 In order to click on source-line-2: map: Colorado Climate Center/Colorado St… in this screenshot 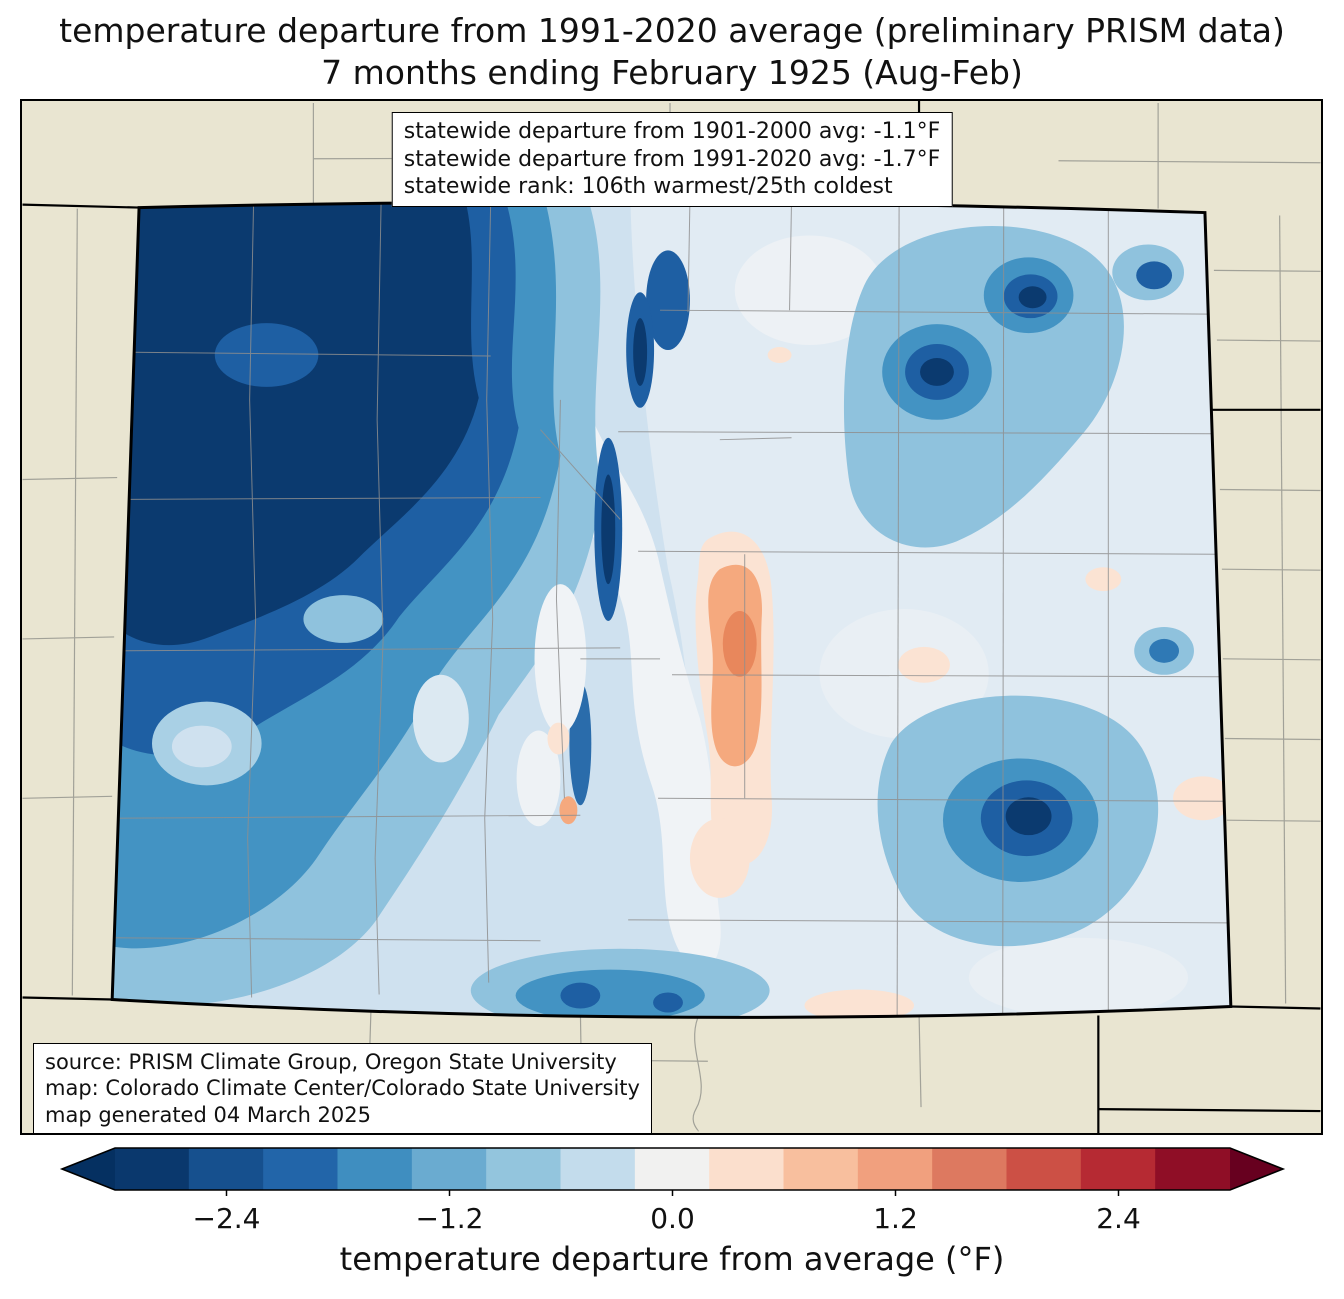, I will do `click(342, 1088)`.